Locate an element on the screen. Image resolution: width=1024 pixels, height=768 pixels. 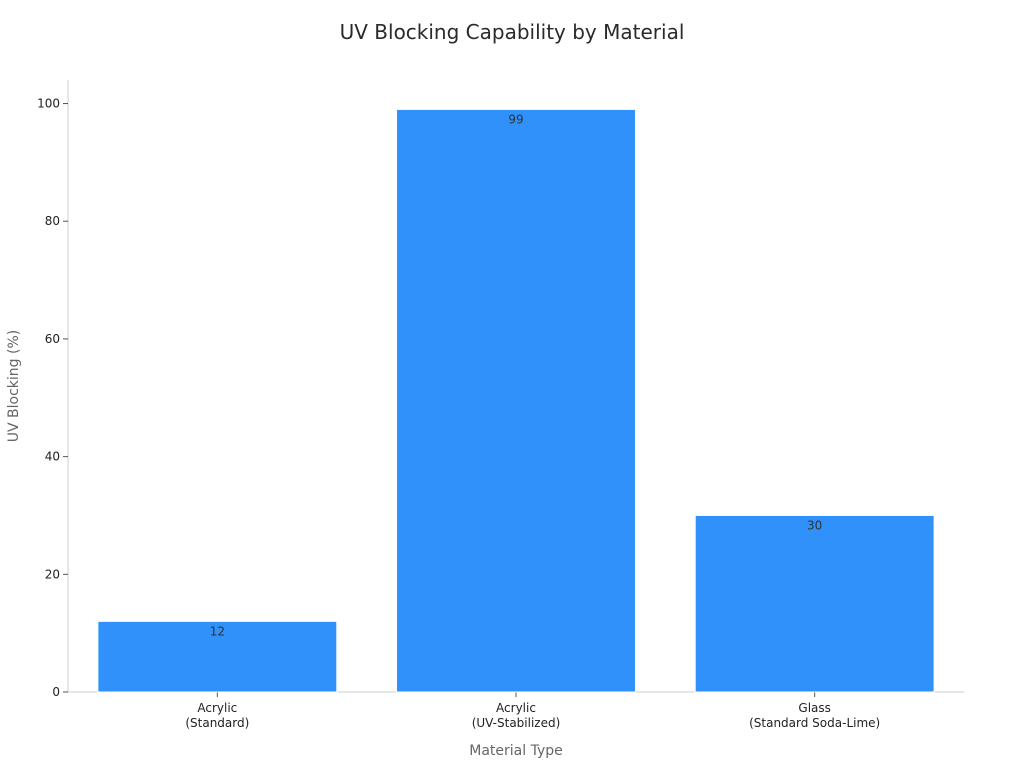
y-tick-label: 80 is located at coordinates (52, 221).